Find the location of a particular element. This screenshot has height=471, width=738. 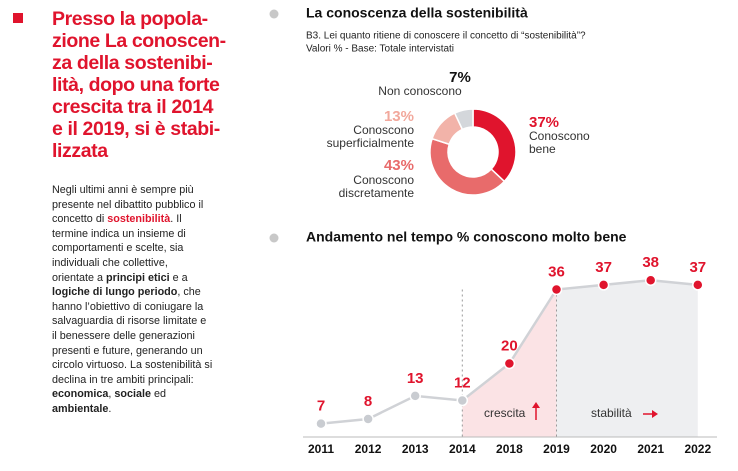

value-label: 37% is located at coordinates (544, 122).